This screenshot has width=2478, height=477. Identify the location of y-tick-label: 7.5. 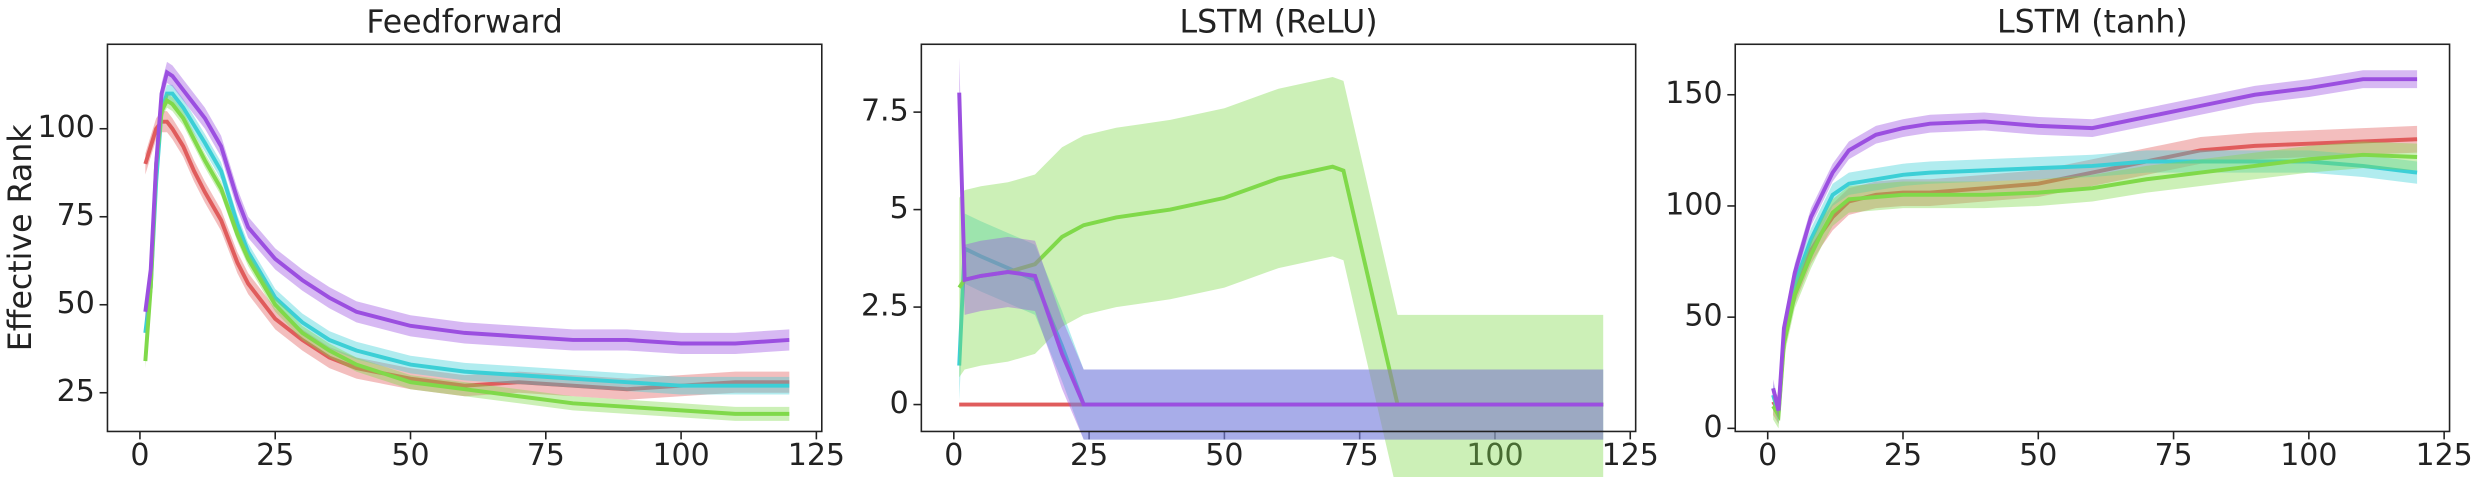
(885, 111).